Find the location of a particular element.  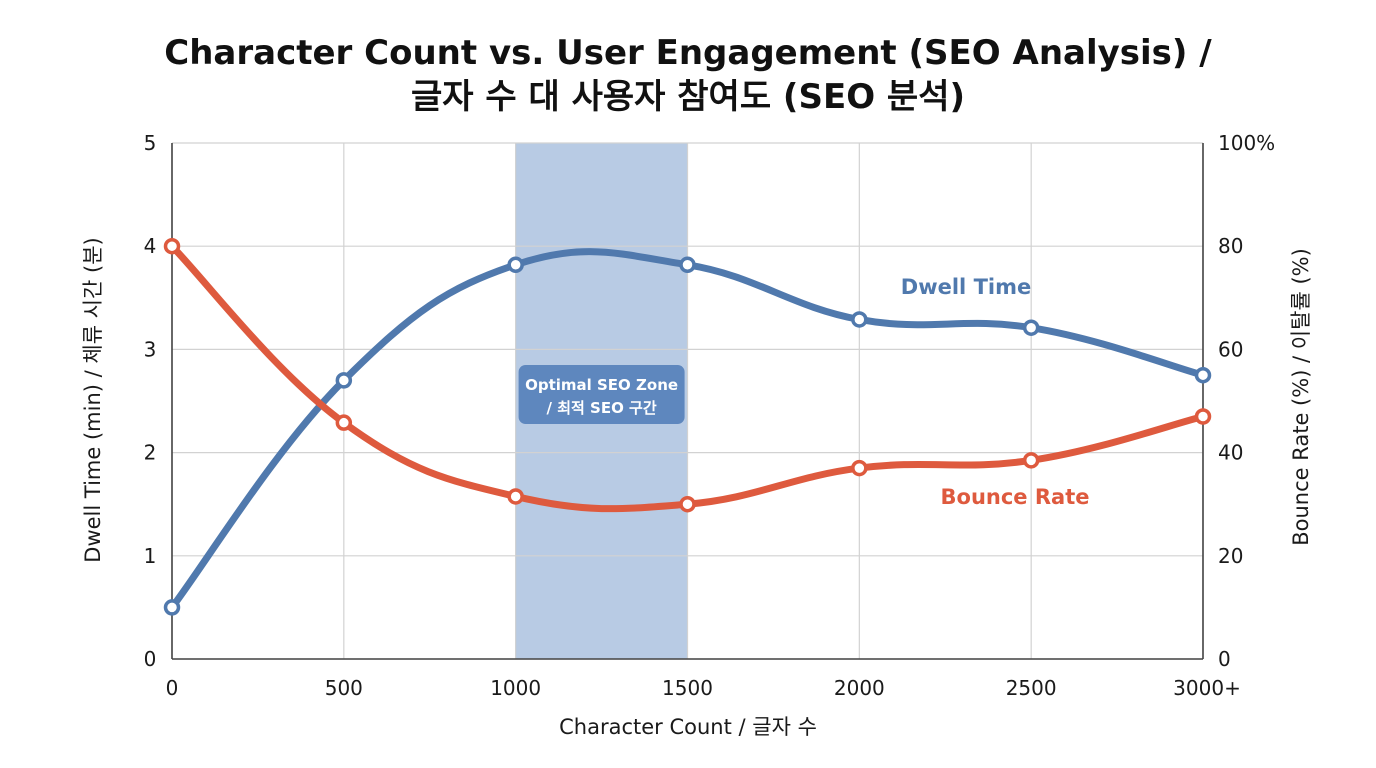

dwell-time-series-label: Dwell Time is located at coordinates (966, 287).